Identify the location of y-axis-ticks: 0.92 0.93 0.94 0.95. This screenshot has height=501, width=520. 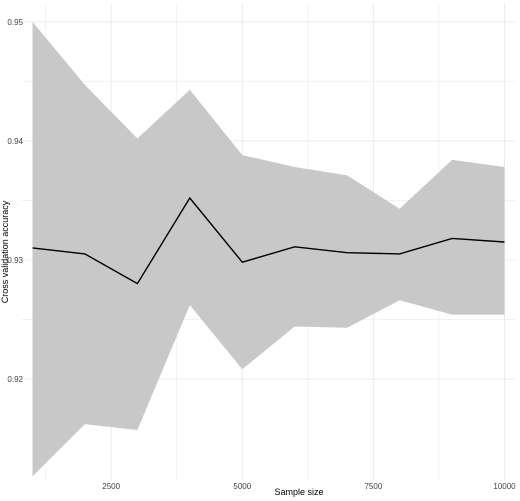
(15, 201).